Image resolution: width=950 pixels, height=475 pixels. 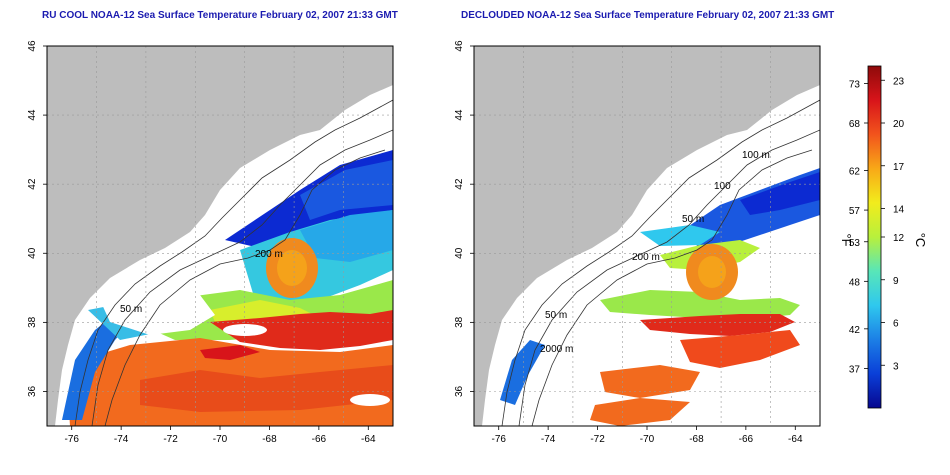 What do you see at coordinates (896, 281) in the screenshot?
I see `celsius-tick-label: 9` at bounding box center [896, 281].